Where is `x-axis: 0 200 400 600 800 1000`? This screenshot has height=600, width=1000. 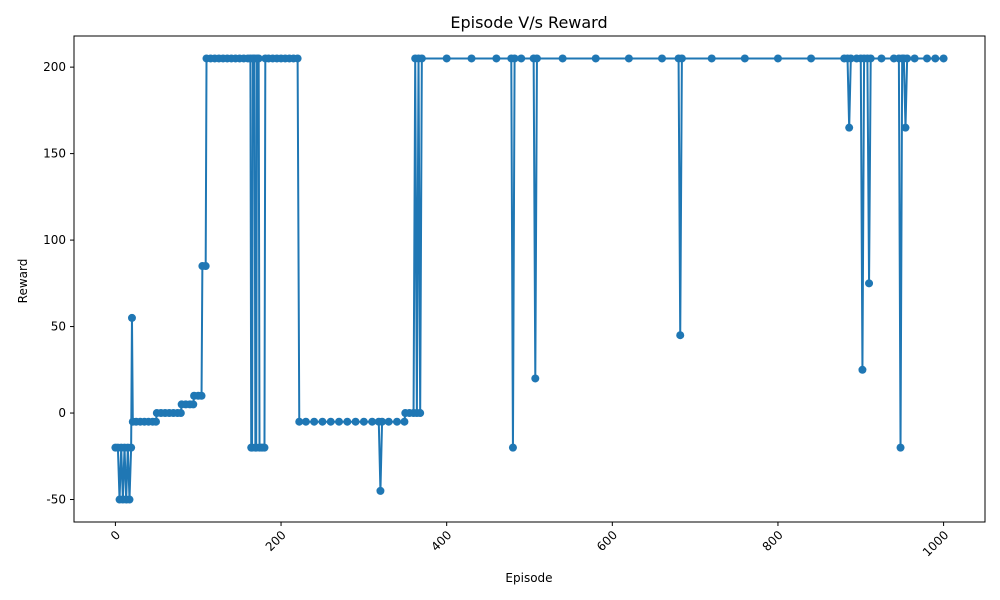
x-axis: 0 200 400 600 800 1000 is located at coordinates (529, 540).